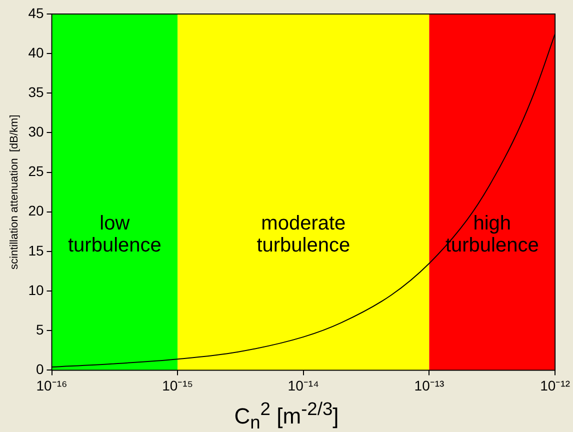  Describe the element at coordinates (40, 329) in the screenshot. I see `y-tick-label: 5` at that location.